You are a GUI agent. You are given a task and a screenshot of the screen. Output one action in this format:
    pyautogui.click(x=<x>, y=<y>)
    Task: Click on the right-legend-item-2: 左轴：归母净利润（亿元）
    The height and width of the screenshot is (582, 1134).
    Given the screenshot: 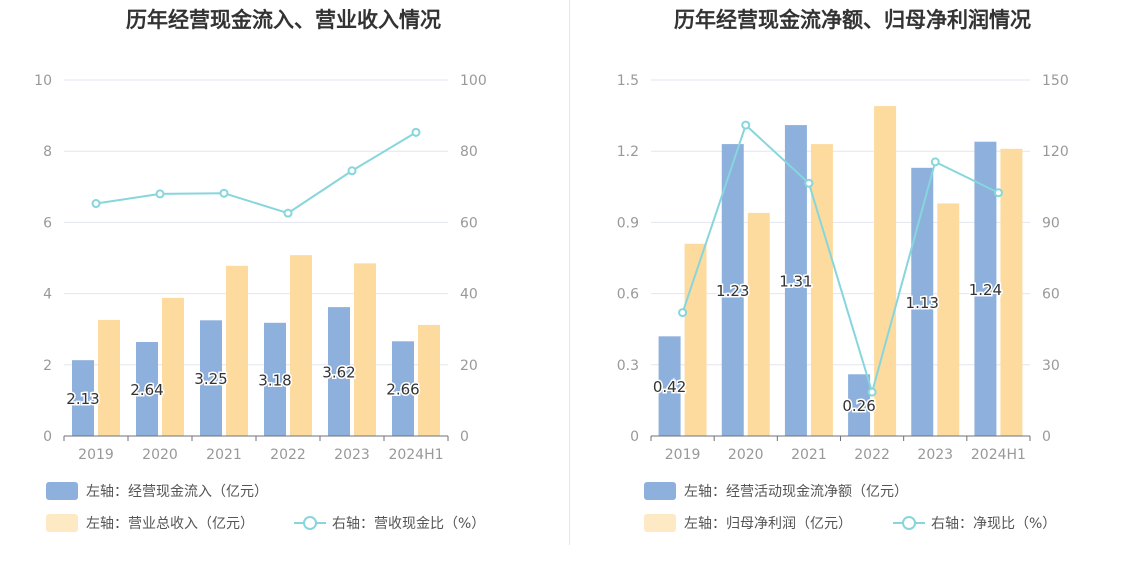 What is the action you would take?
    pyautogui.click(x=748, y=523)
    